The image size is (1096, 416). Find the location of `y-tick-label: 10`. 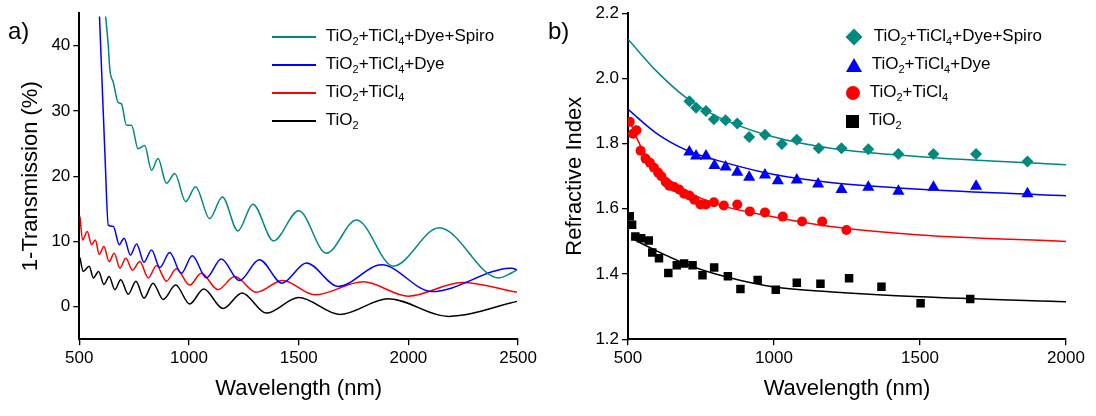

y-tick-label: 10 is located at coordinates (61, 241).